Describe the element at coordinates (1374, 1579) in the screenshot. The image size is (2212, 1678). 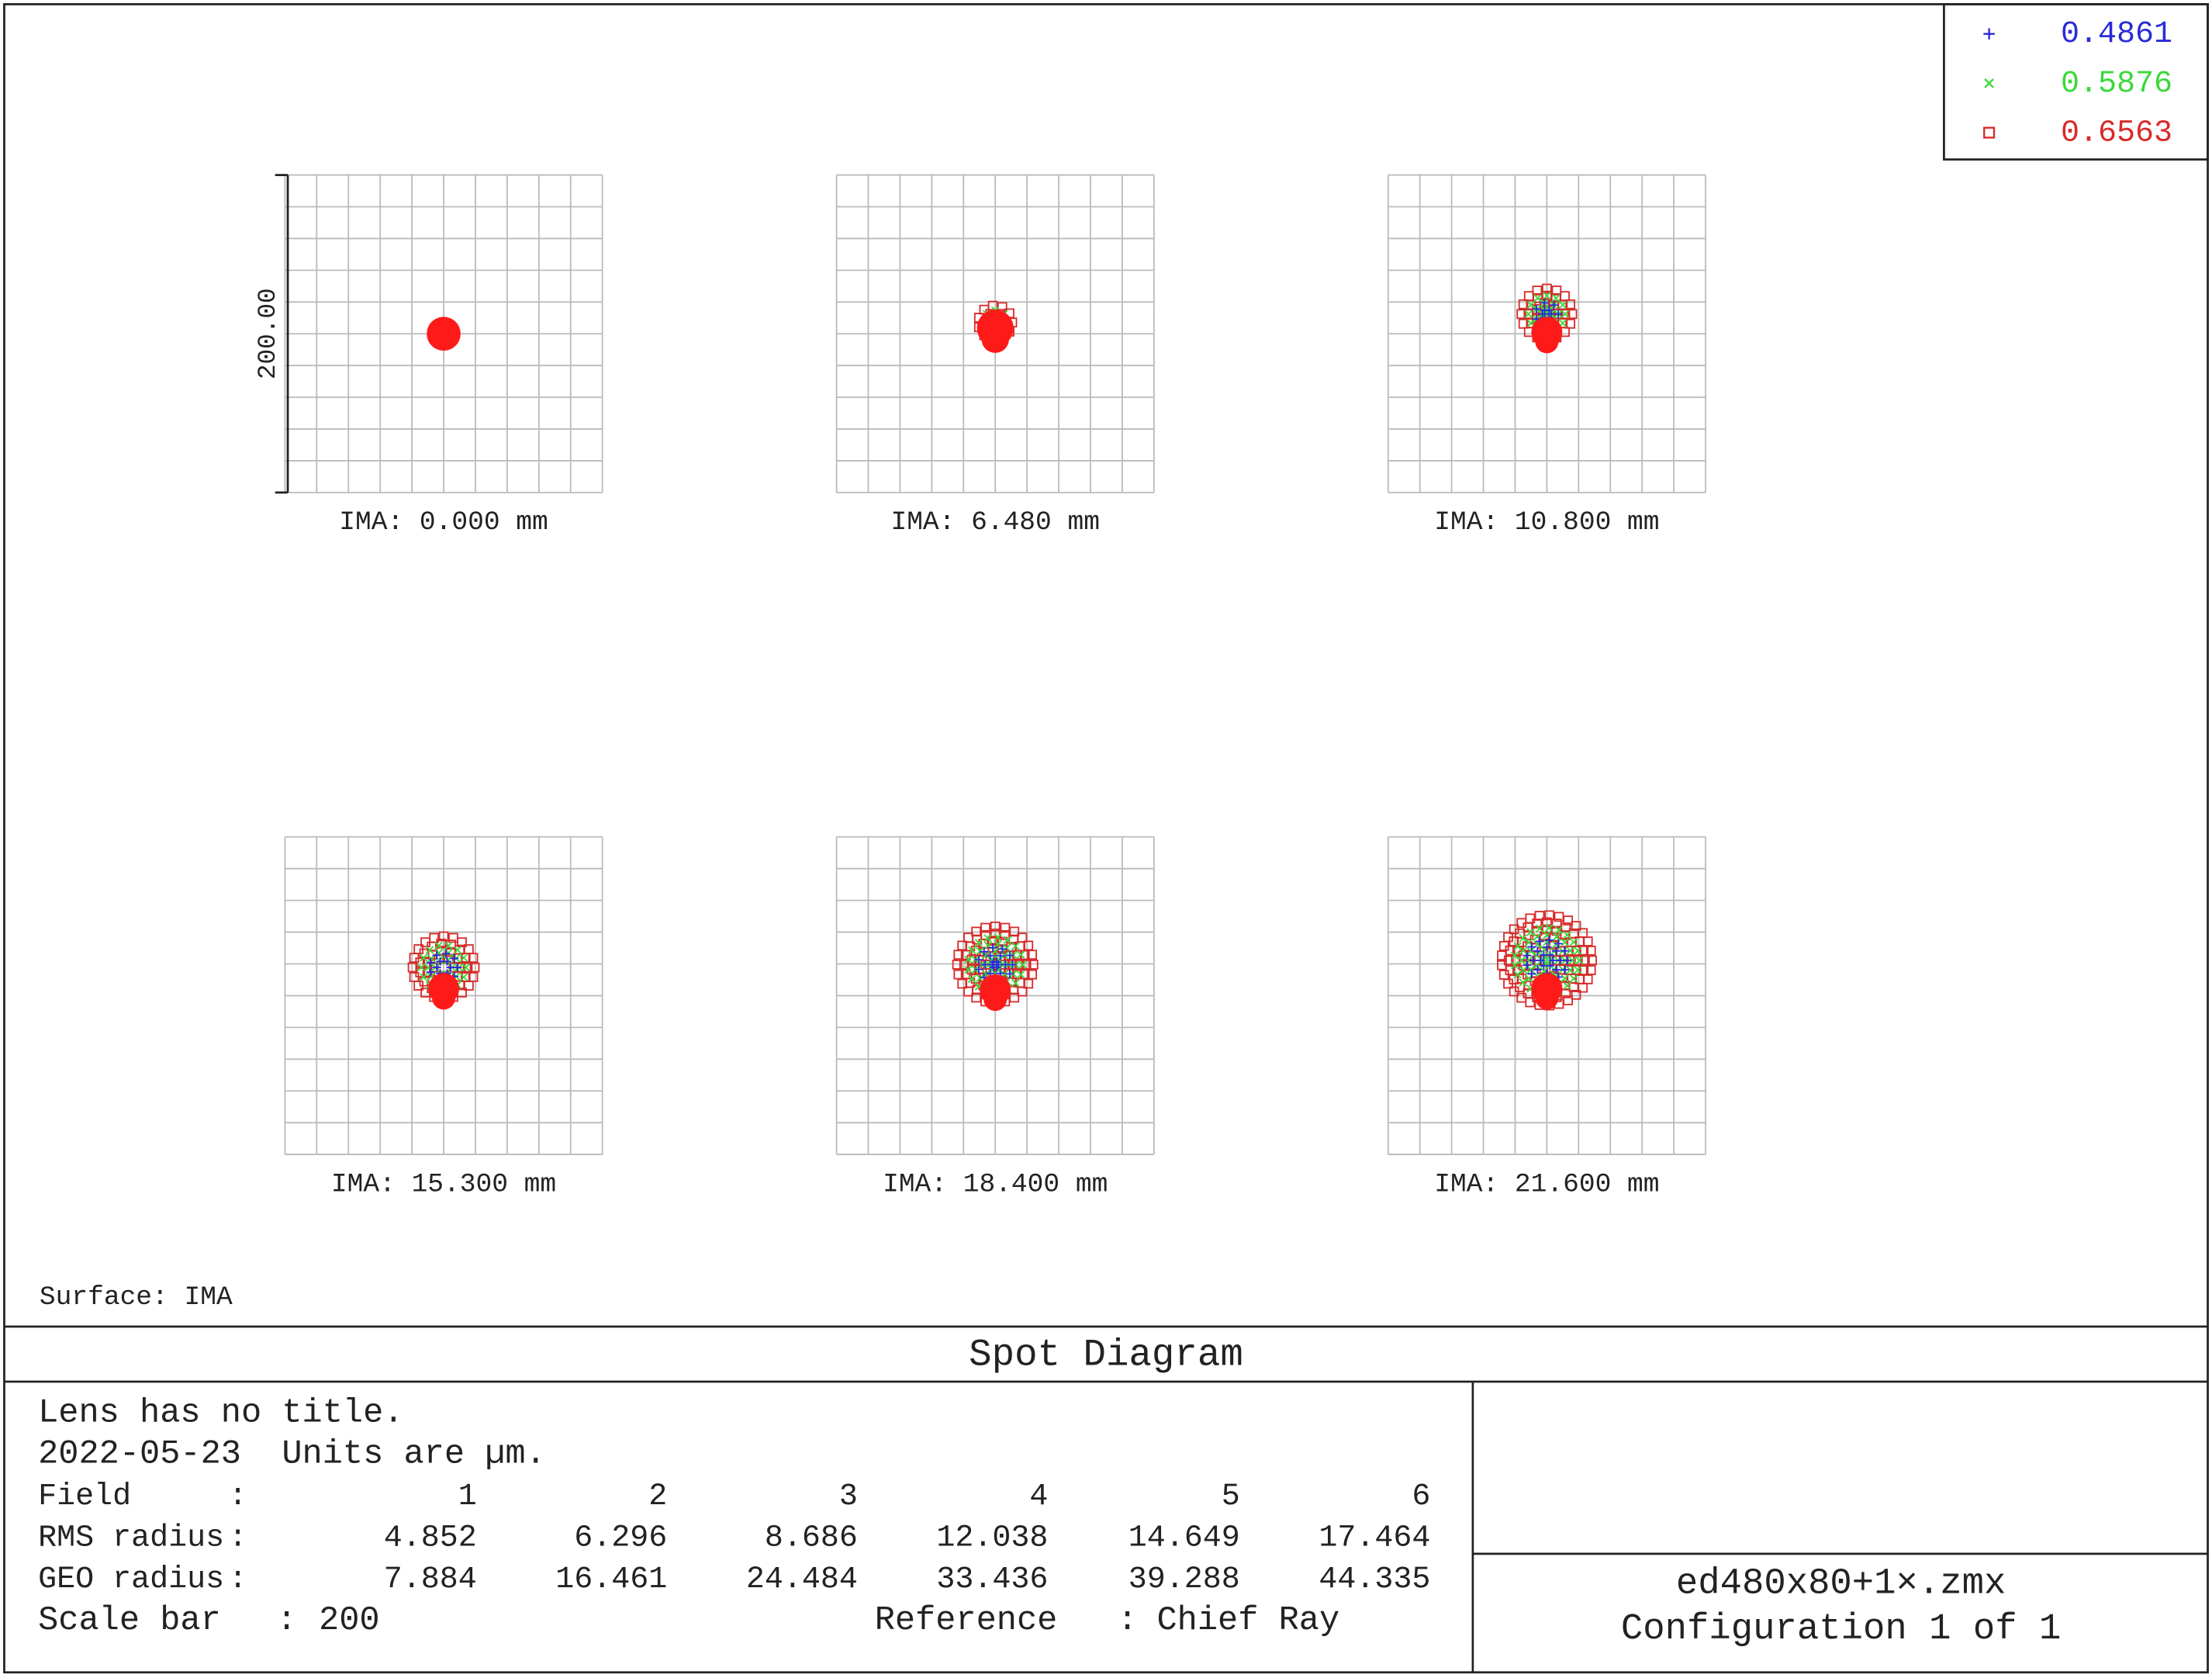
I see `table-cell: 44.335` at that location.